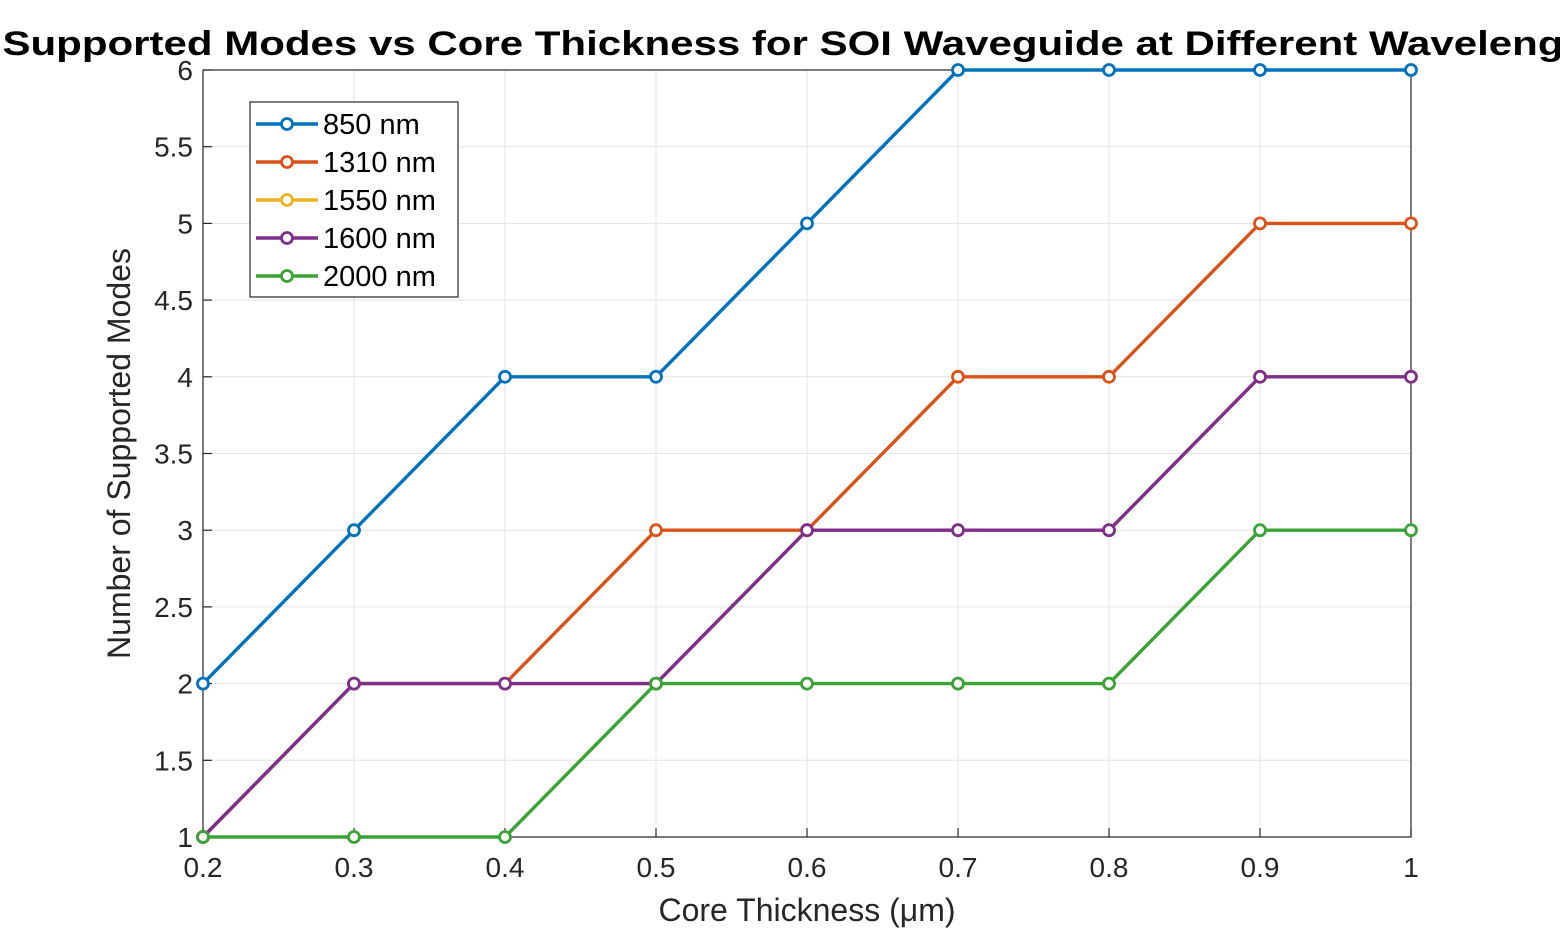 This screenshot has height=940, width=1560. What do you see at coordinates (379, 239) in the screenshot?
I see `legend-label: 1600 nm` at bounding box center [379, 239].